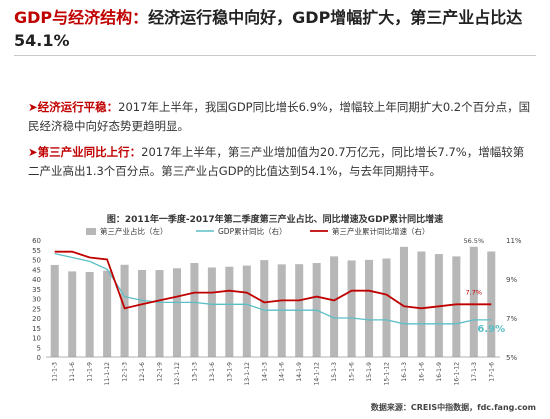  What do you see at coordinates (334, 372) in the screenshot?
I see `x-tick-label: 15-1-3` at bounding box center [334, 372].